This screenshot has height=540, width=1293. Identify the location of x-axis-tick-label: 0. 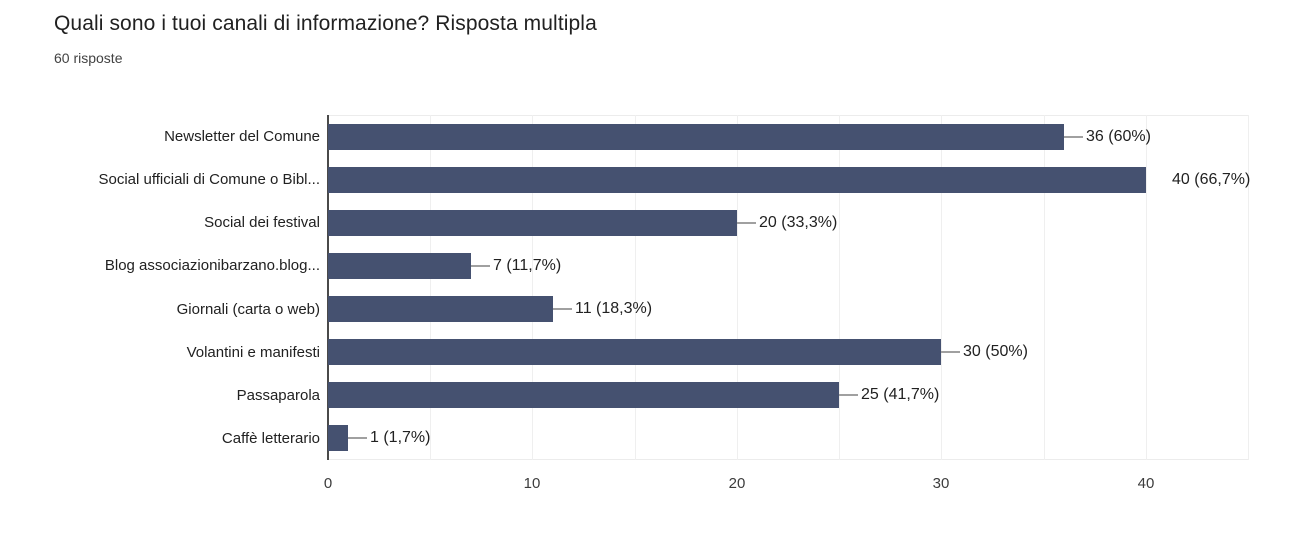
(328, 483).